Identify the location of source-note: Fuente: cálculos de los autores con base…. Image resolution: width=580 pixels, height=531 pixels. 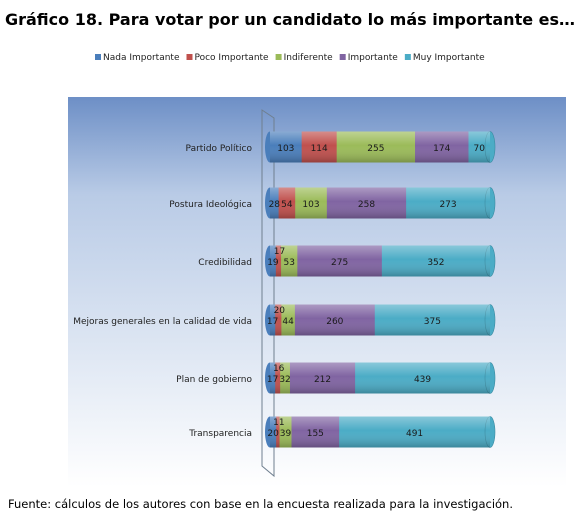
(260, 504).